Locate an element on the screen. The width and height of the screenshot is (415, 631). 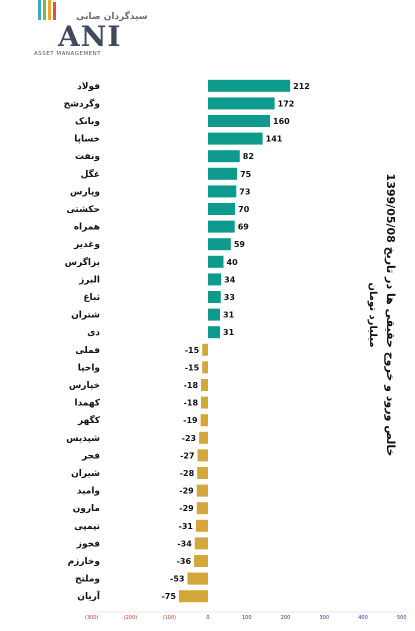
logo-top-text: سیدگردان صانی is located at coordinates (112, 17).